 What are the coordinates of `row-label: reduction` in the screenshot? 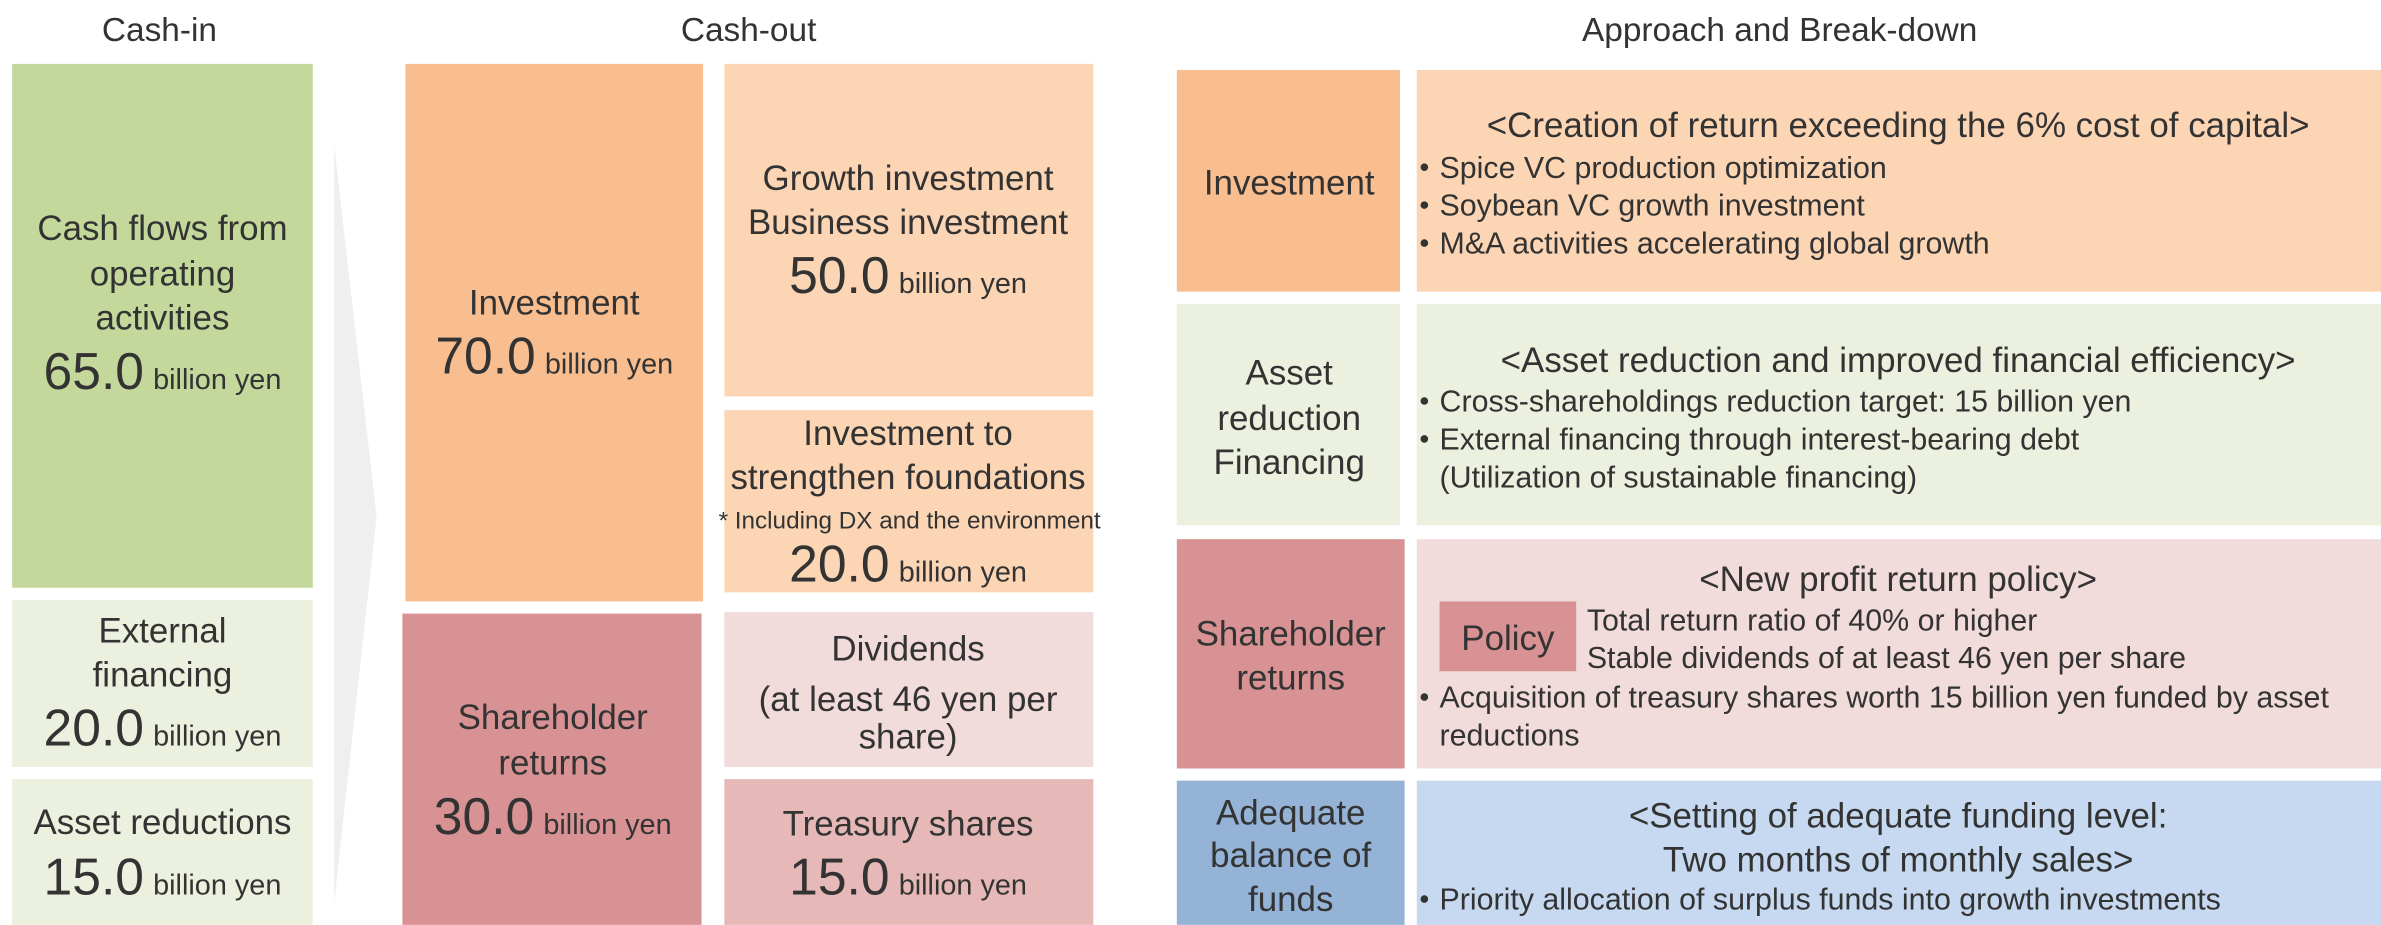 It's located at (1289, 418).